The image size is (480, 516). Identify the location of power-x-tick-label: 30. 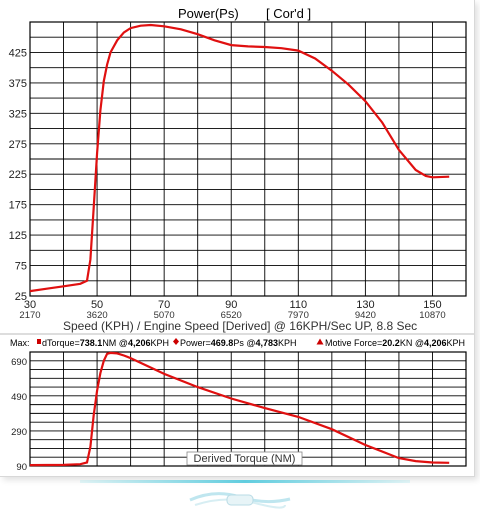
(30, 305).